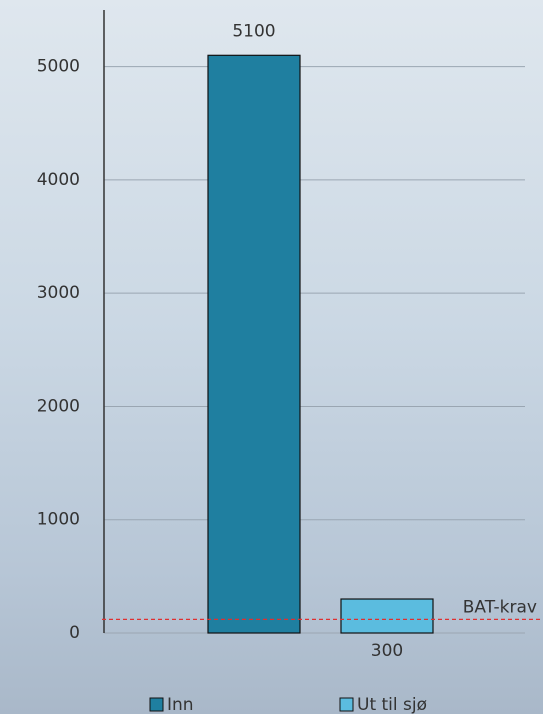  What do you see at coordinates (58, 180) in the screenshot?
I see `y-tick-label: 4000` at bounding box center [58, 180].